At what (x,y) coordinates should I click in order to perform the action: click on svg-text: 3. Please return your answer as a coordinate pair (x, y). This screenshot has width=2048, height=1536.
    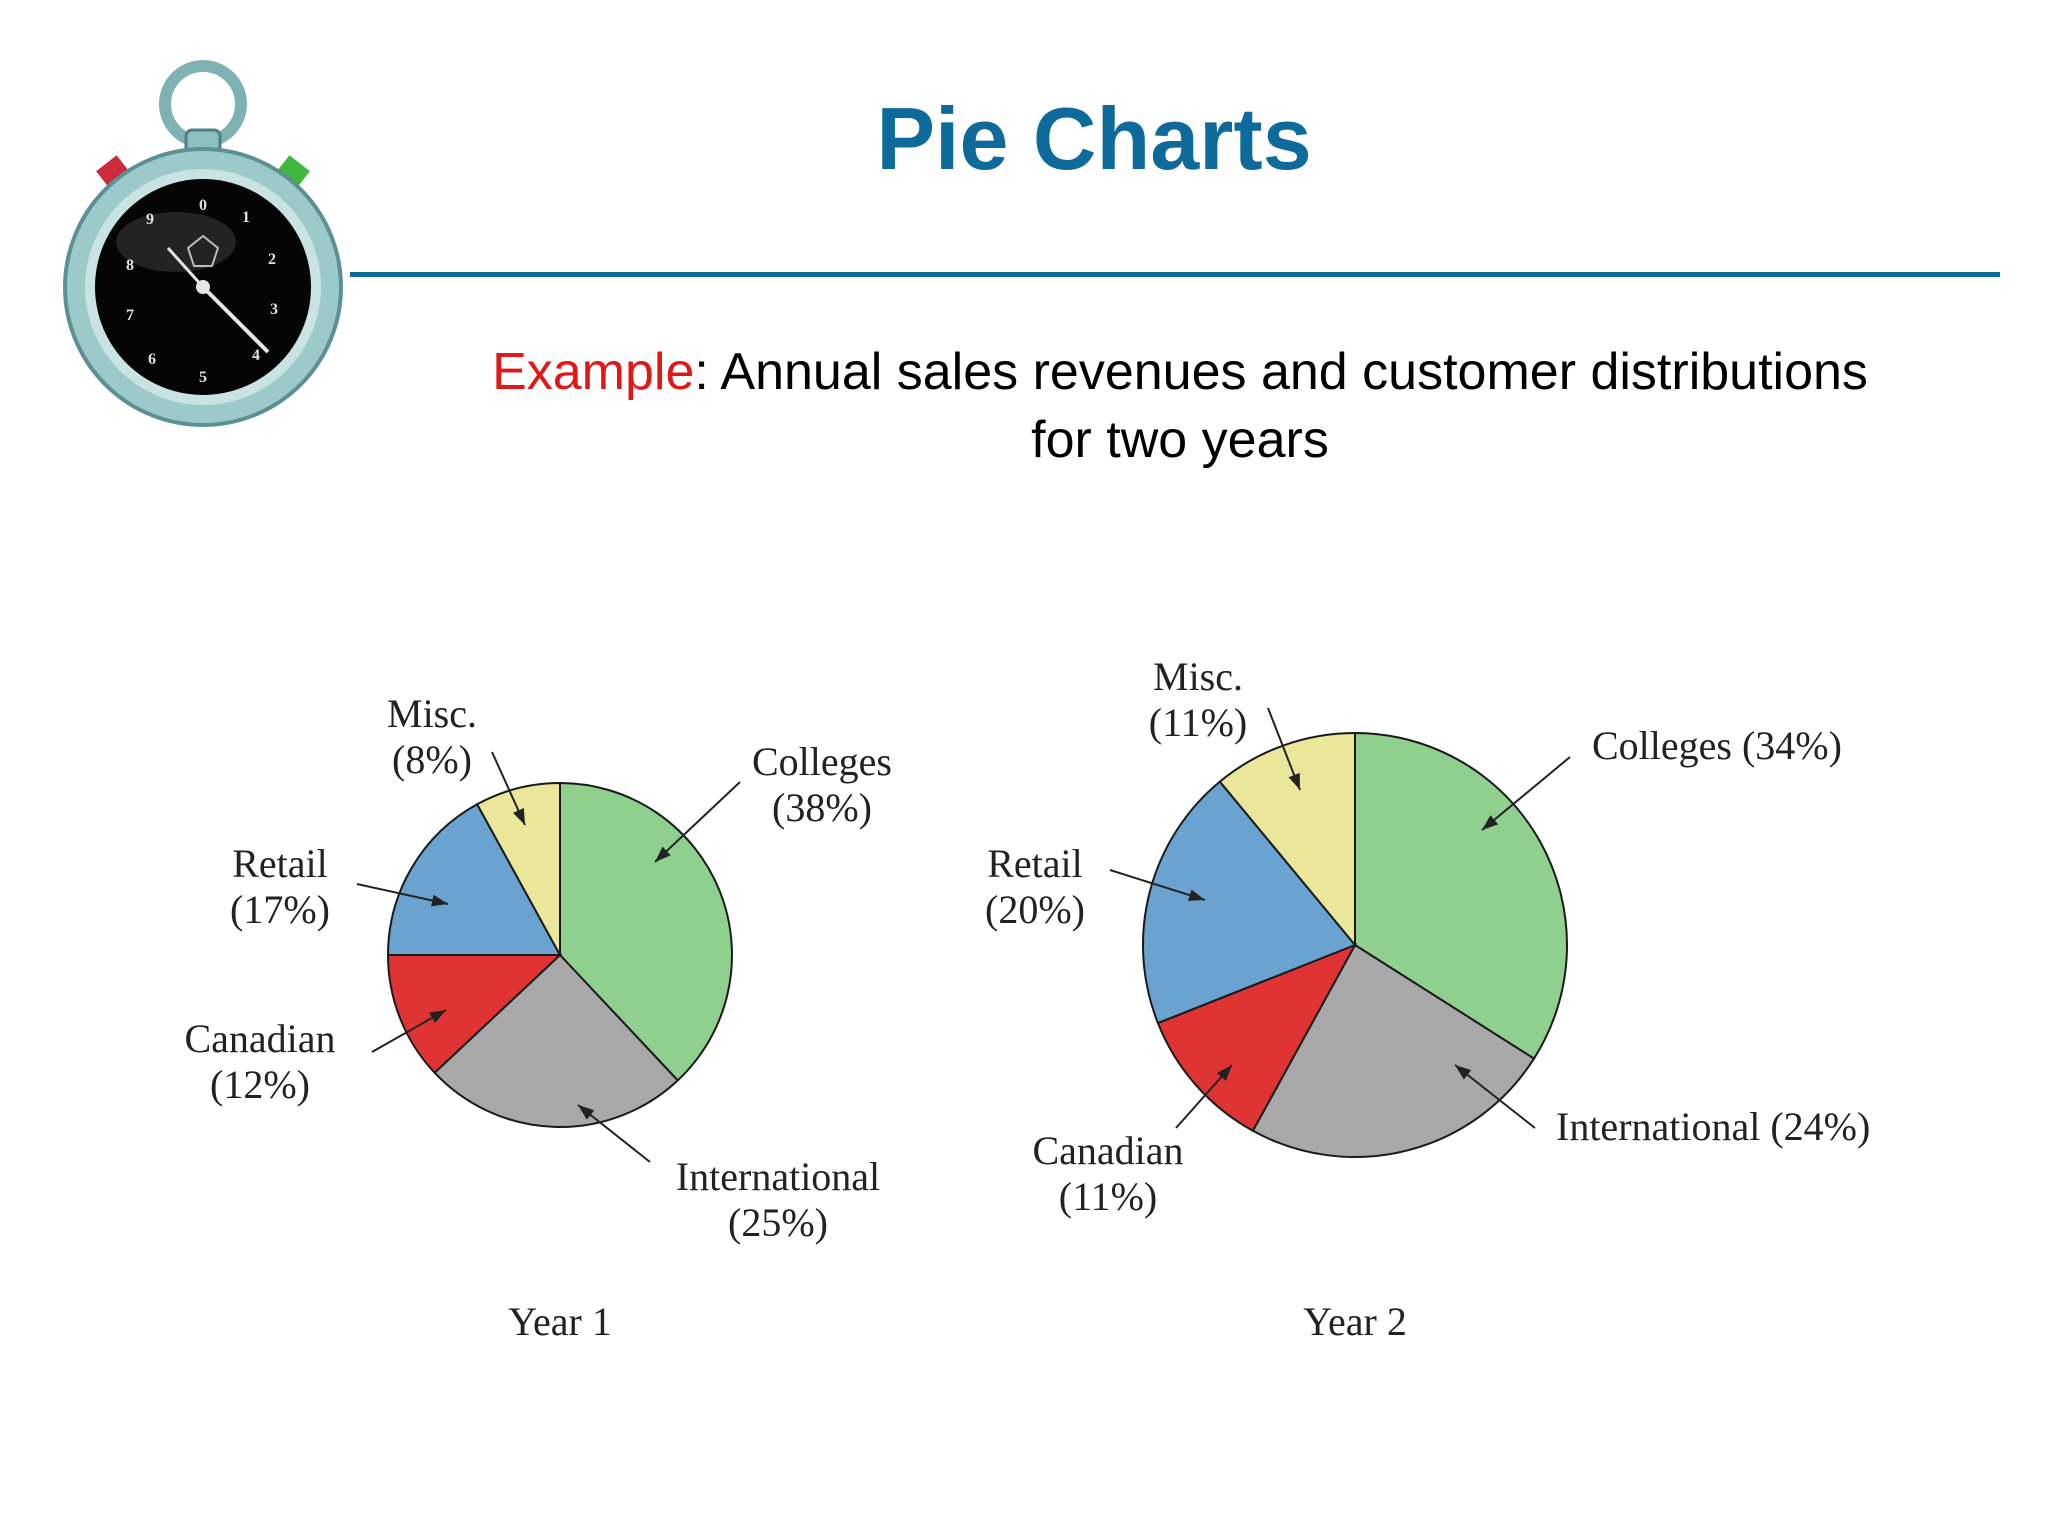
    Looking at the image, I should click on (274, 309).